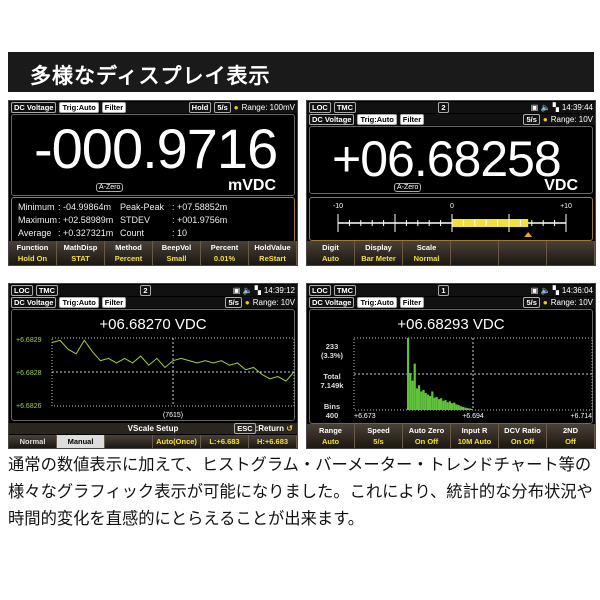 The height and width of the screenshot is (600, 600). What do you see at coordinates (270, 428) in the screenshot?
I see `return-label: :Return` at bounding box center [270, 428].